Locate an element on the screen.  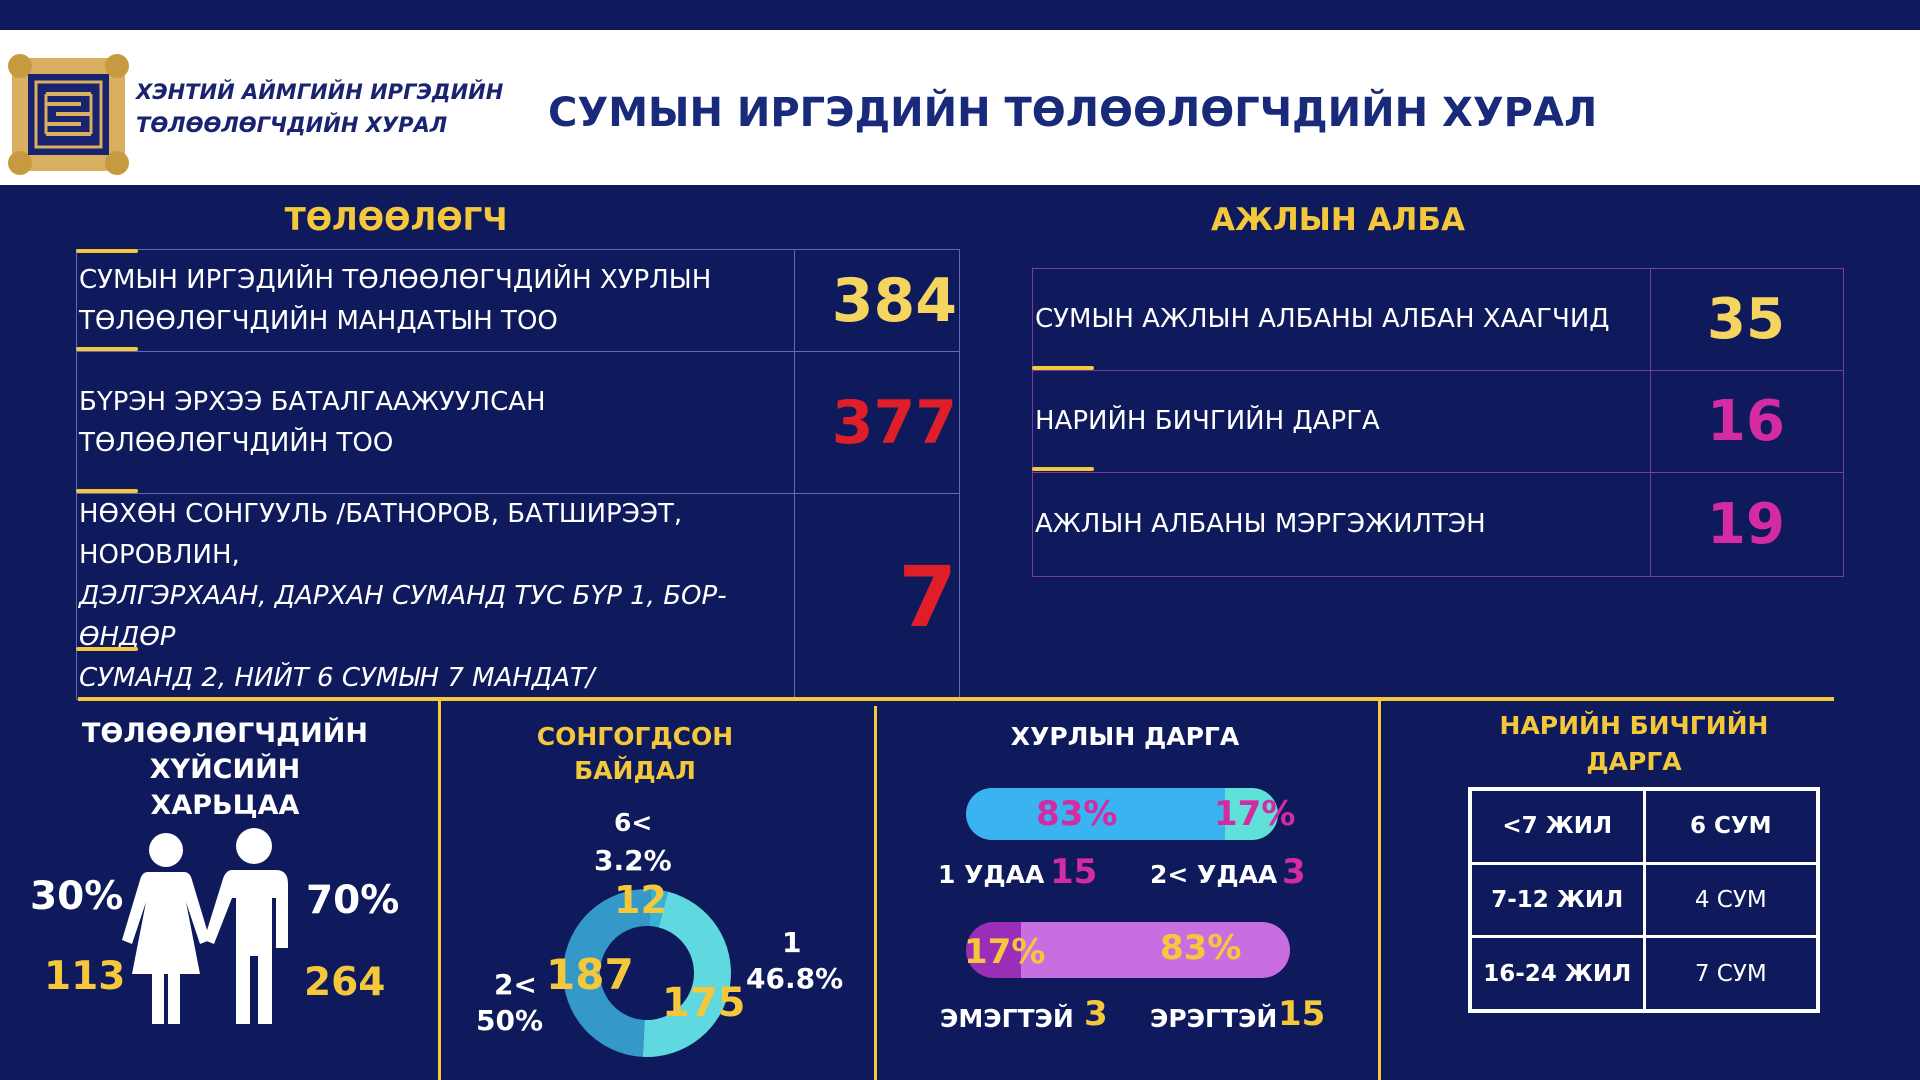
chart-label-2plus: 2< is located at coordinates (515, 984).